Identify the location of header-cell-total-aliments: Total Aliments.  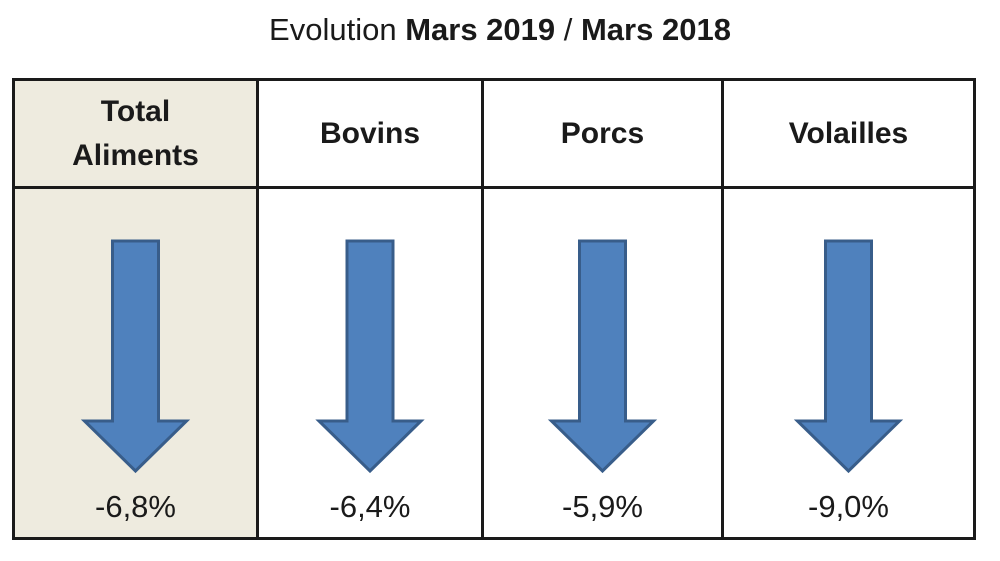
(137, 135).